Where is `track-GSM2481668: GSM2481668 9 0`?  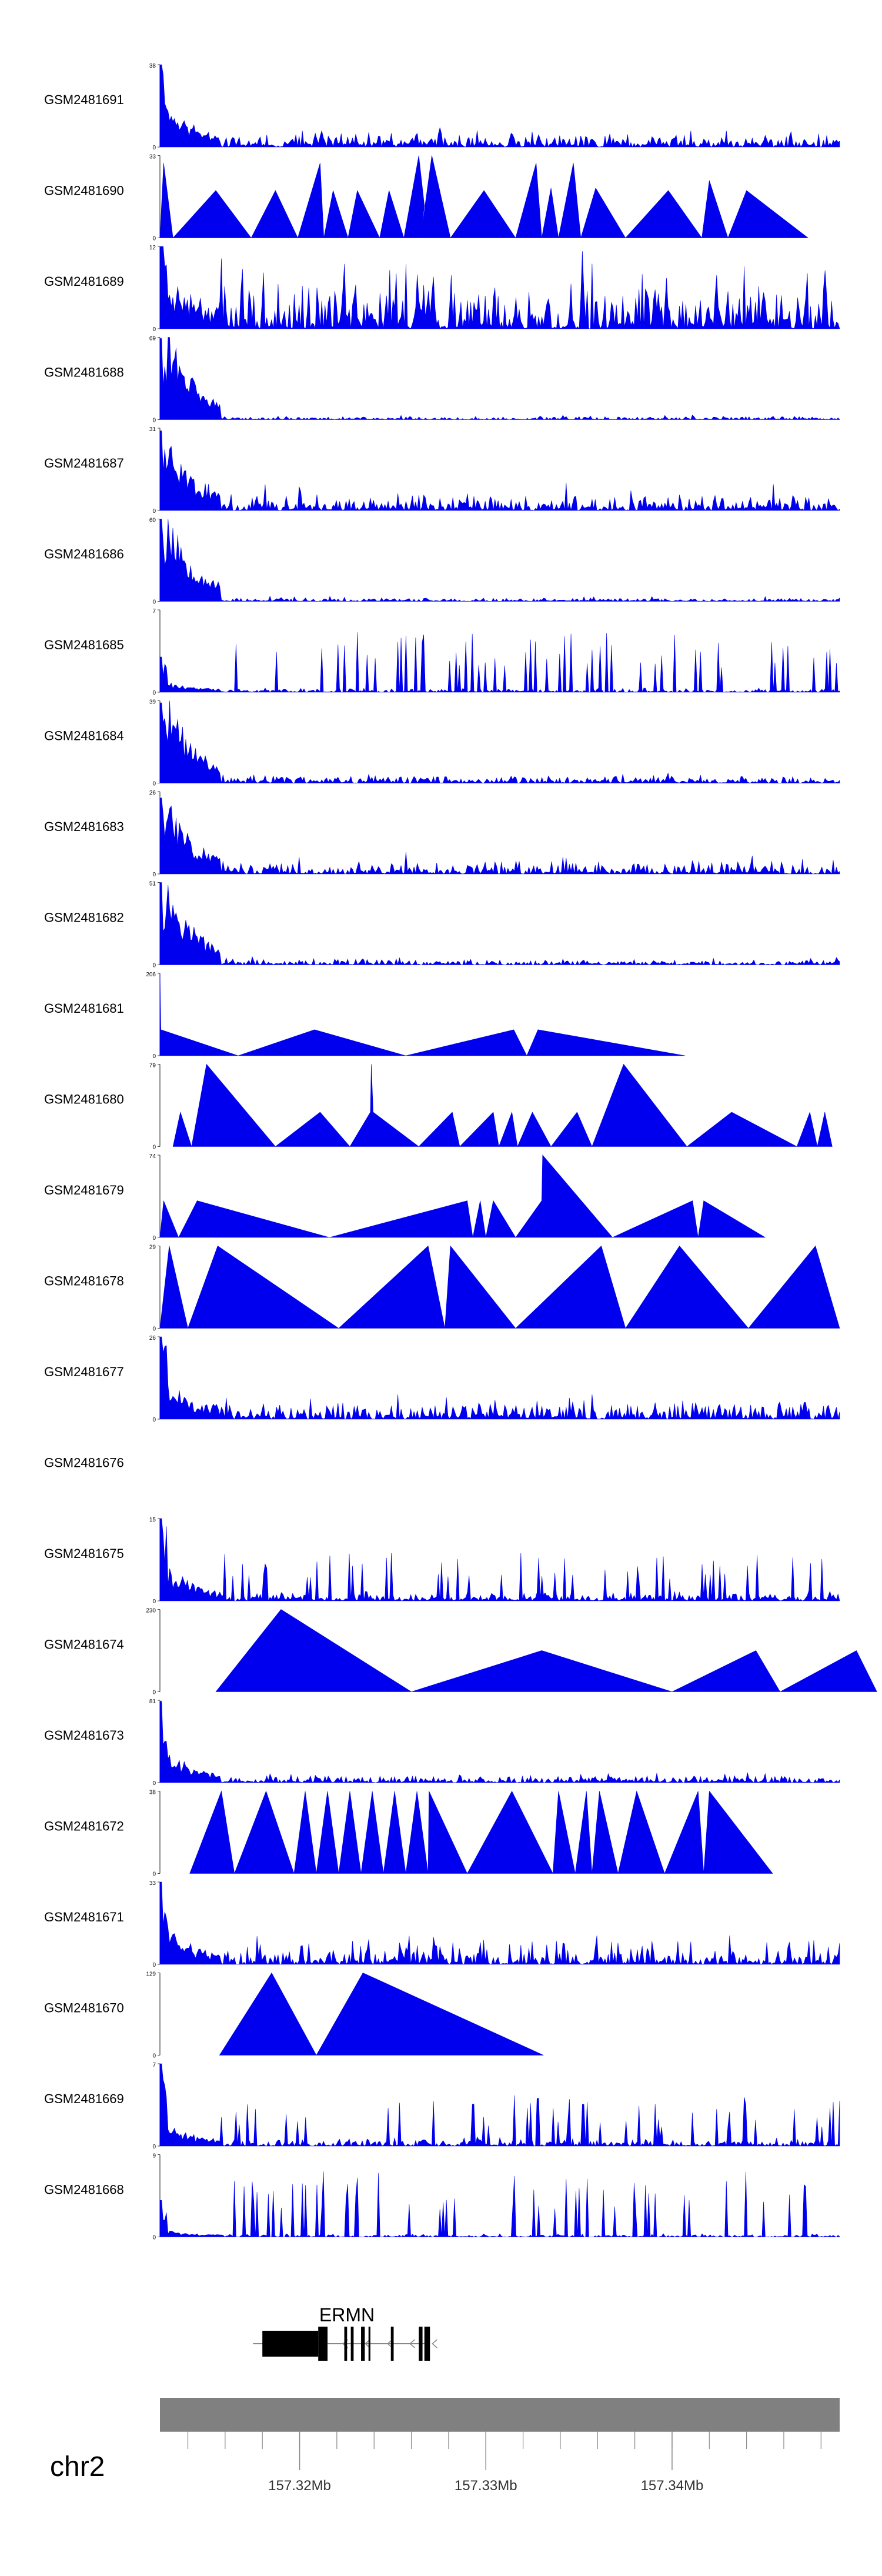 track-GSM2481668: GSM2481668 9 0 is located at coordinates (442, 2197).